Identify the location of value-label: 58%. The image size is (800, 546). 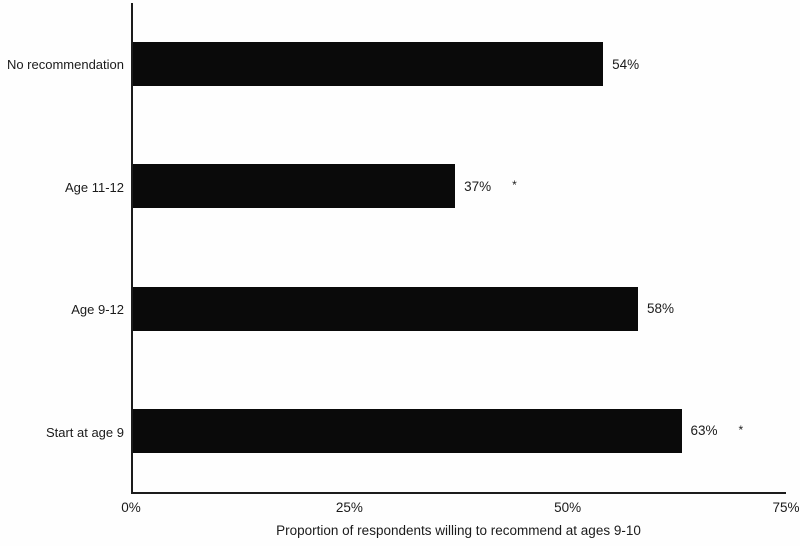
(660, 309).